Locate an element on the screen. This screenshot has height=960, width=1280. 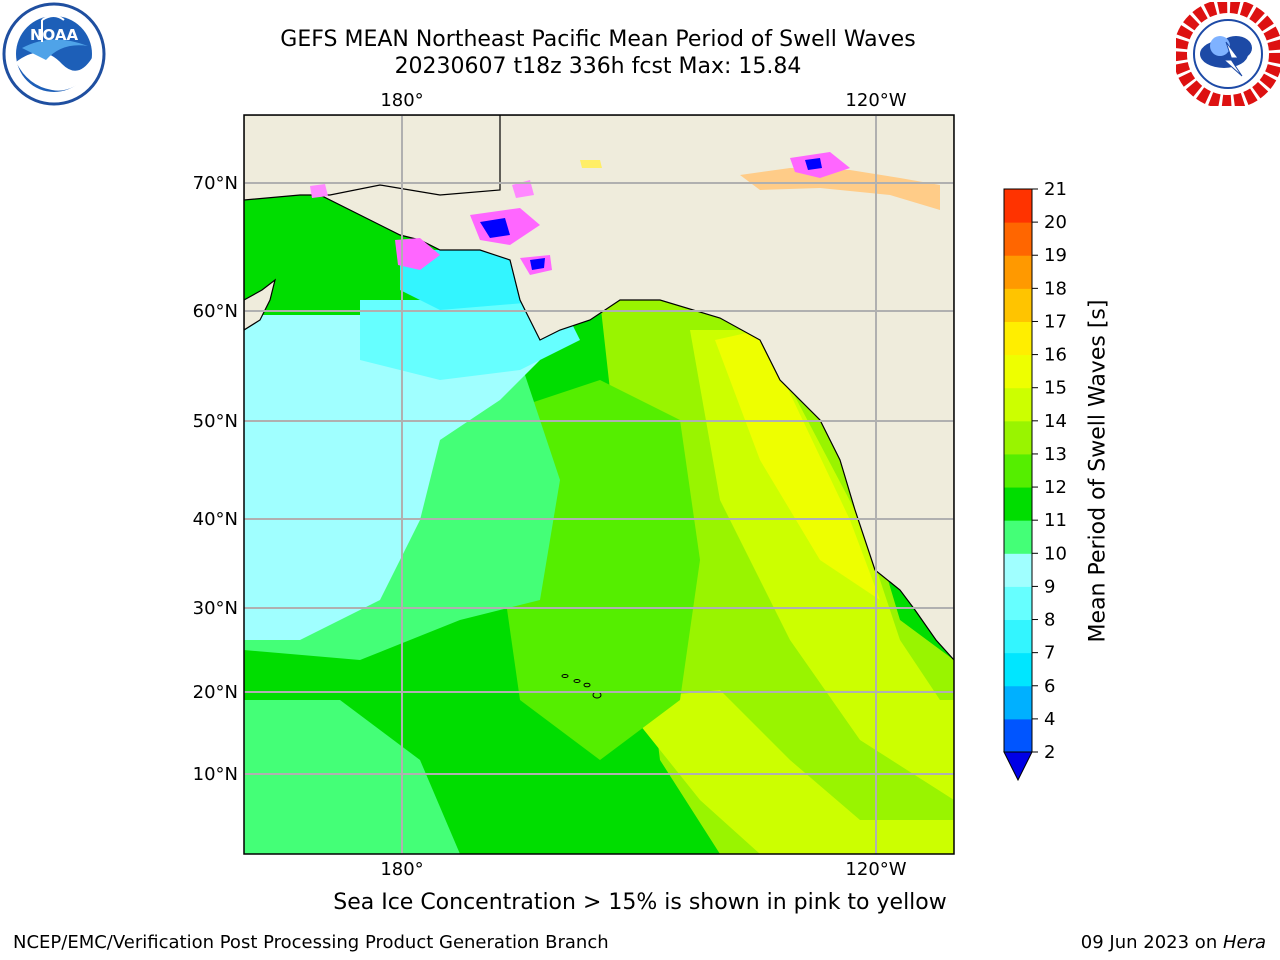
colorbar-tick-label-17: 17 is located at coordinates (1055, 321).